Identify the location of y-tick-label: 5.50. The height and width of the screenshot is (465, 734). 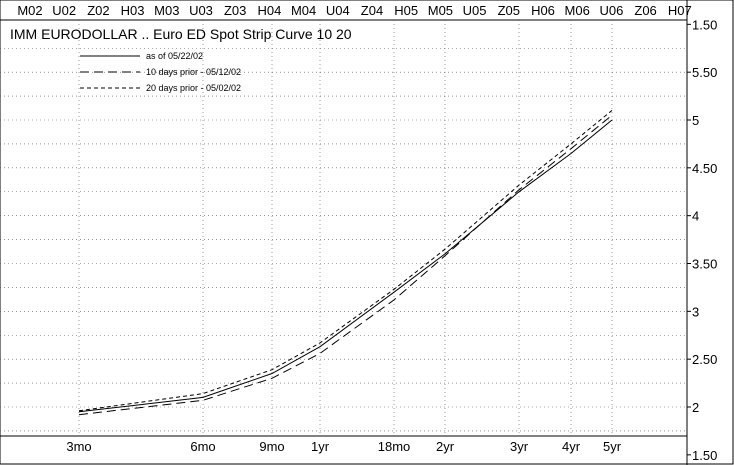
(704, 72).